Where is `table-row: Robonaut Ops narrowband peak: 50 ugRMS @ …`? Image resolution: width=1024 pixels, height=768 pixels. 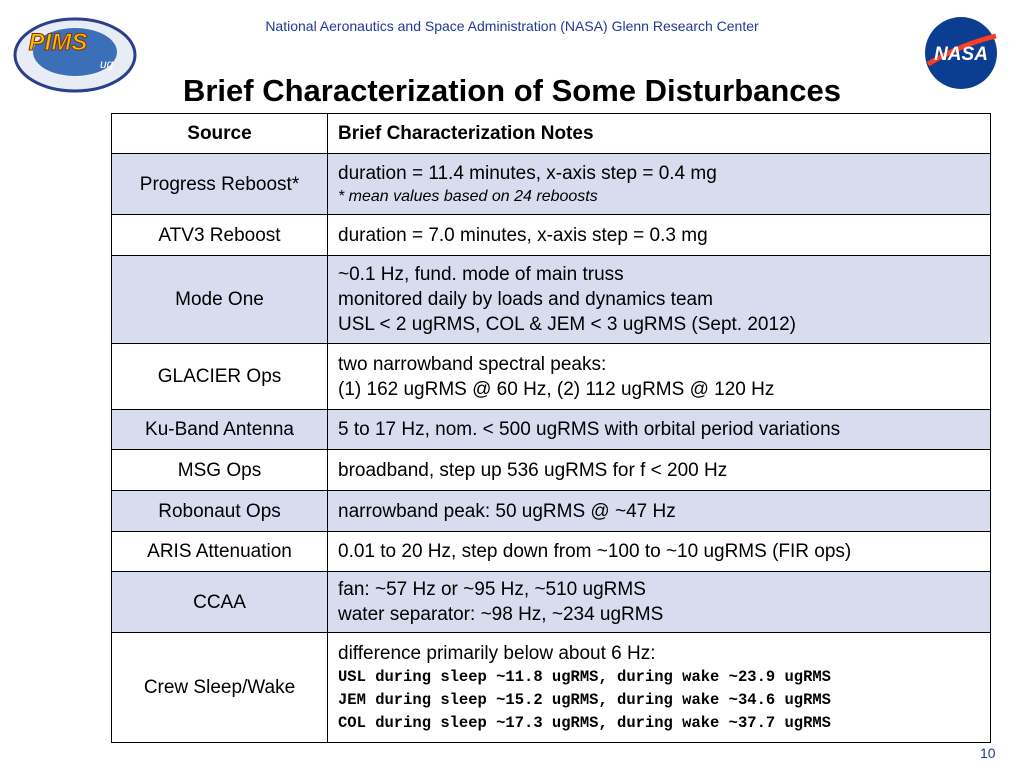
table-row: Robonaut Ops narrowband peak: 50 ugRMS @ … is located at coordinates (551, 511).